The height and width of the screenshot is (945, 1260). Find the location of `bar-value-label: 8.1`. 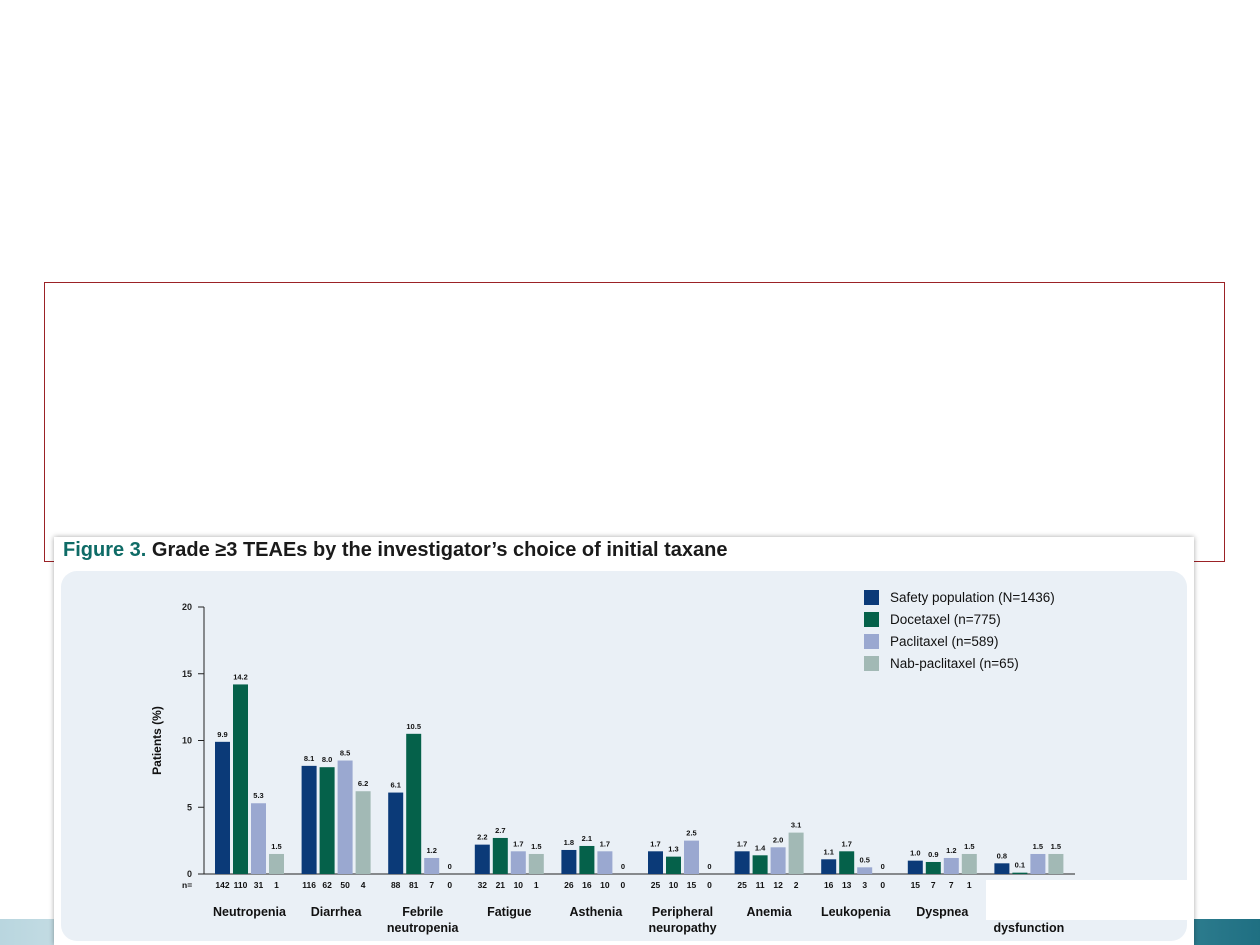

bar-value-label: 8.1 is located at coordinates (309, 758).